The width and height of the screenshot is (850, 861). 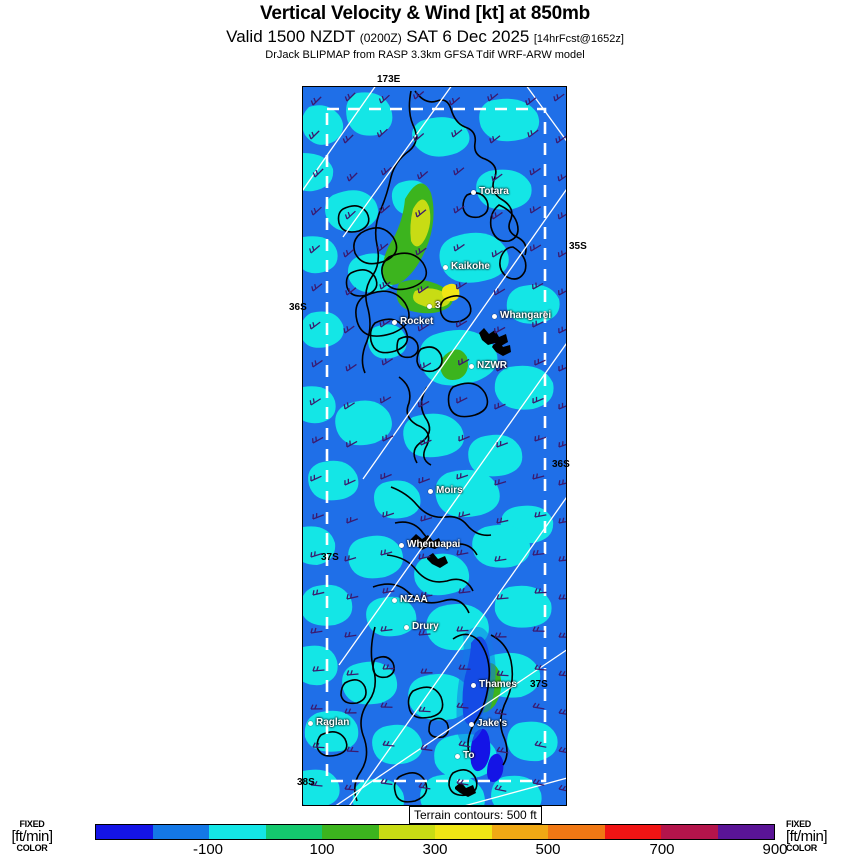 What do you see at coordinates (394, 600) in the screenshot?
I see `station-dot-nzaa` at bounding box center [394, 600].